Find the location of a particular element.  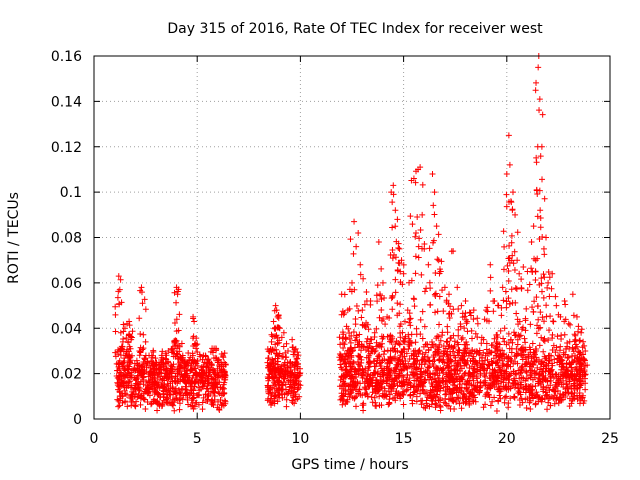

y-tick-label: 0.04 is located at coordinates (66, 329).